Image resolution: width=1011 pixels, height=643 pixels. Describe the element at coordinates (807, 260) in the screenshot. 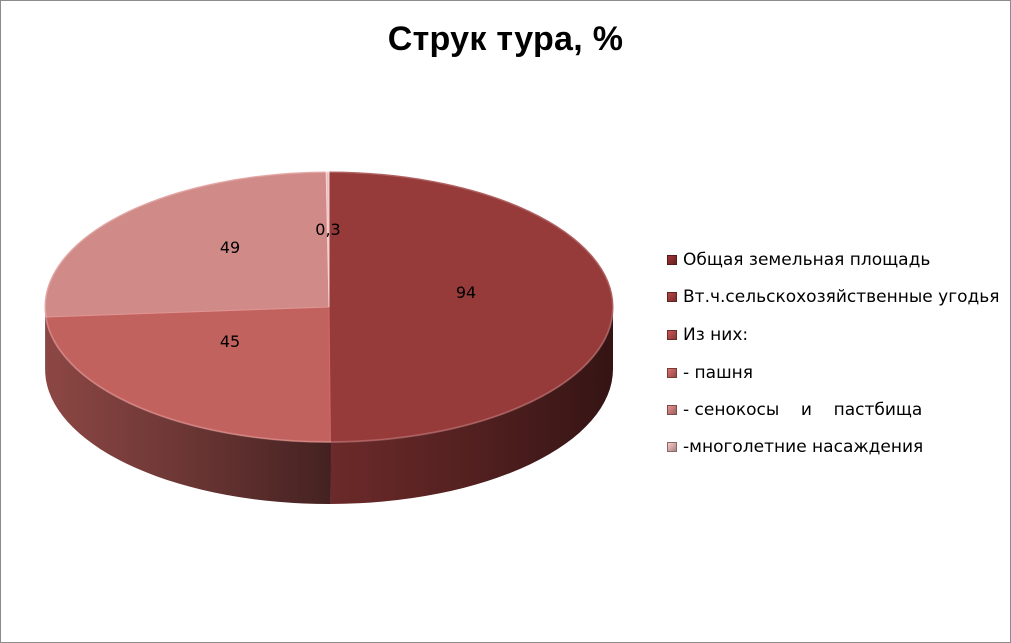

I see `legend-label: Общая земельная площадь` at that location.